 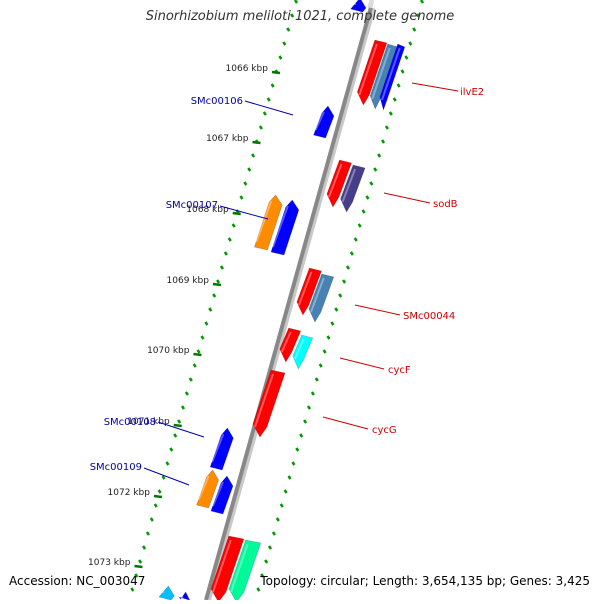 I want to click on tick-label: 1071 kbp, so click(x=148, y=422).